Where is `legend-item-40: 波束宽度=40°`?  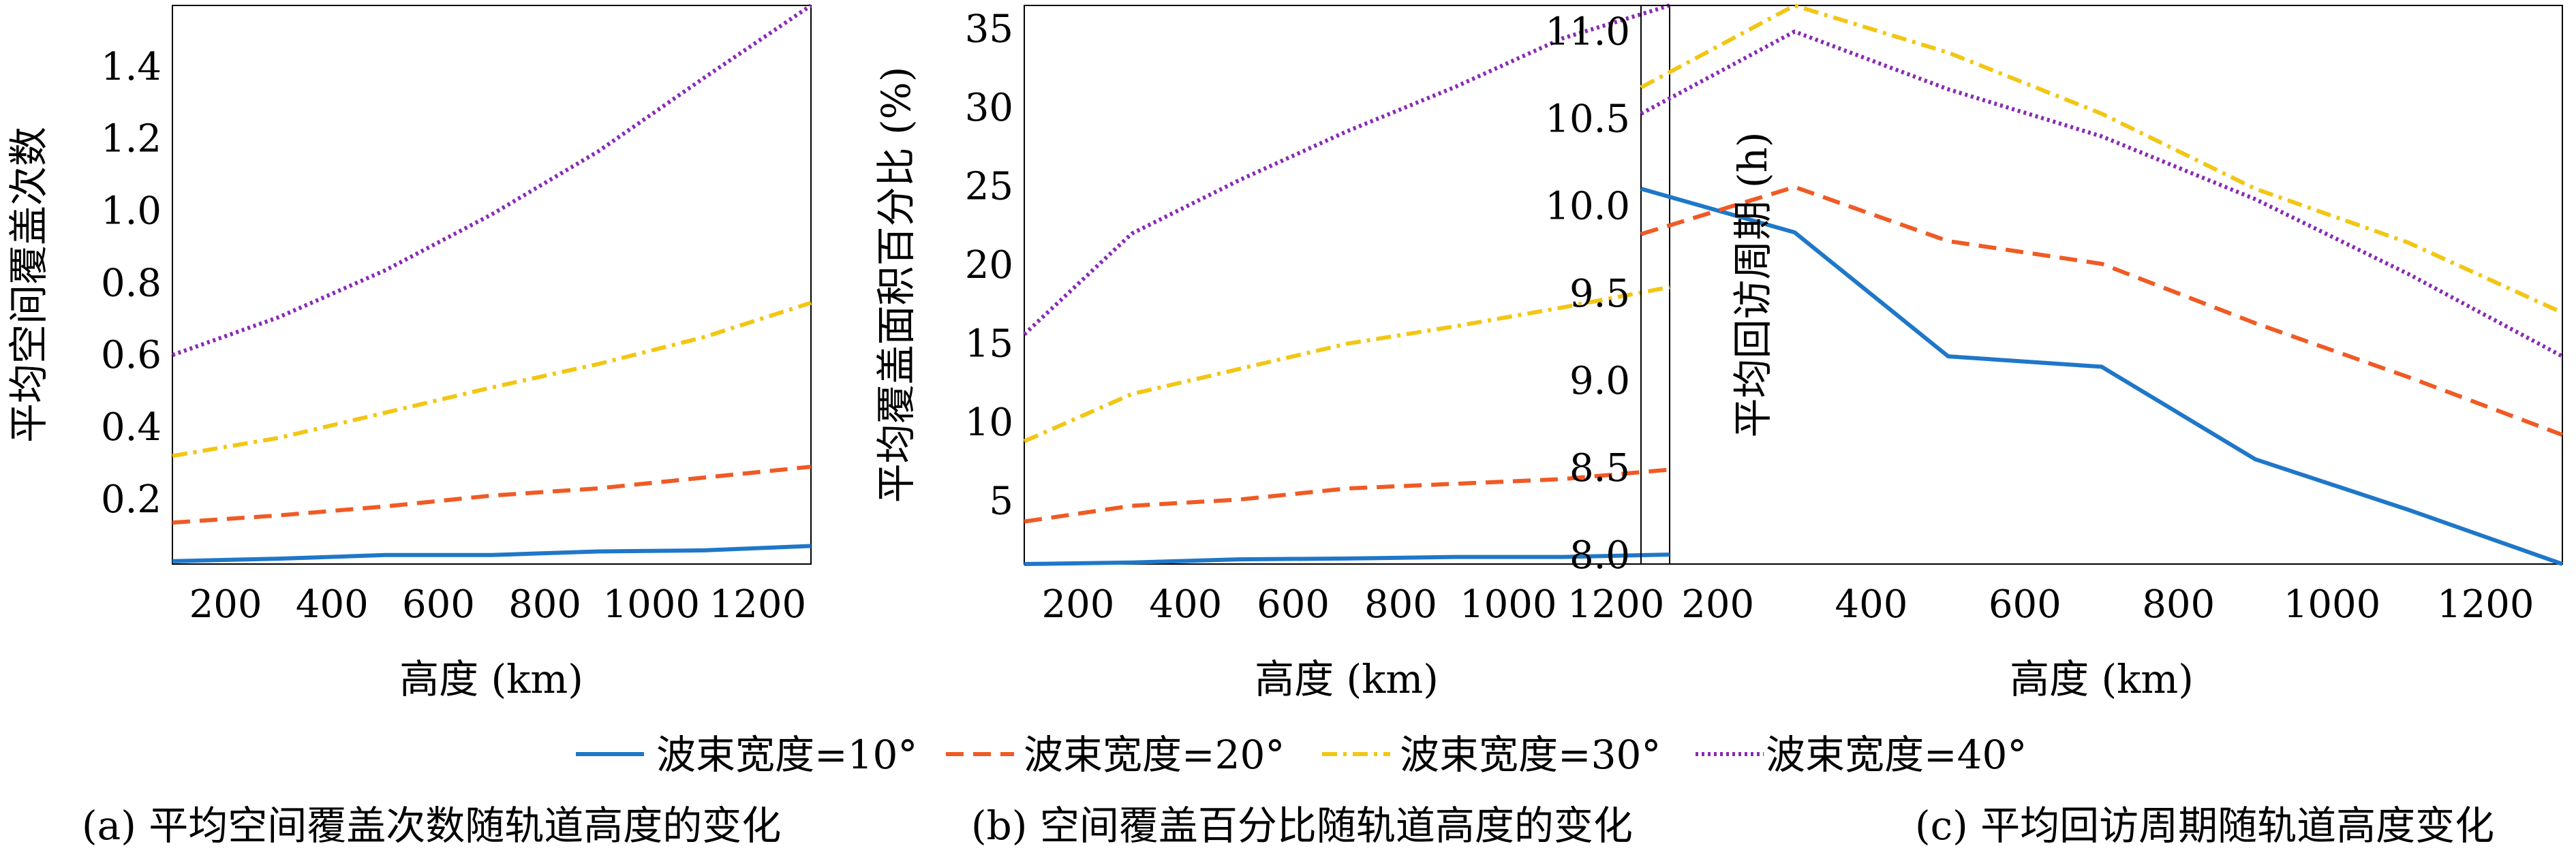
legend-item-40: 波束宽度=40° is located at coordinates (1861, 755).